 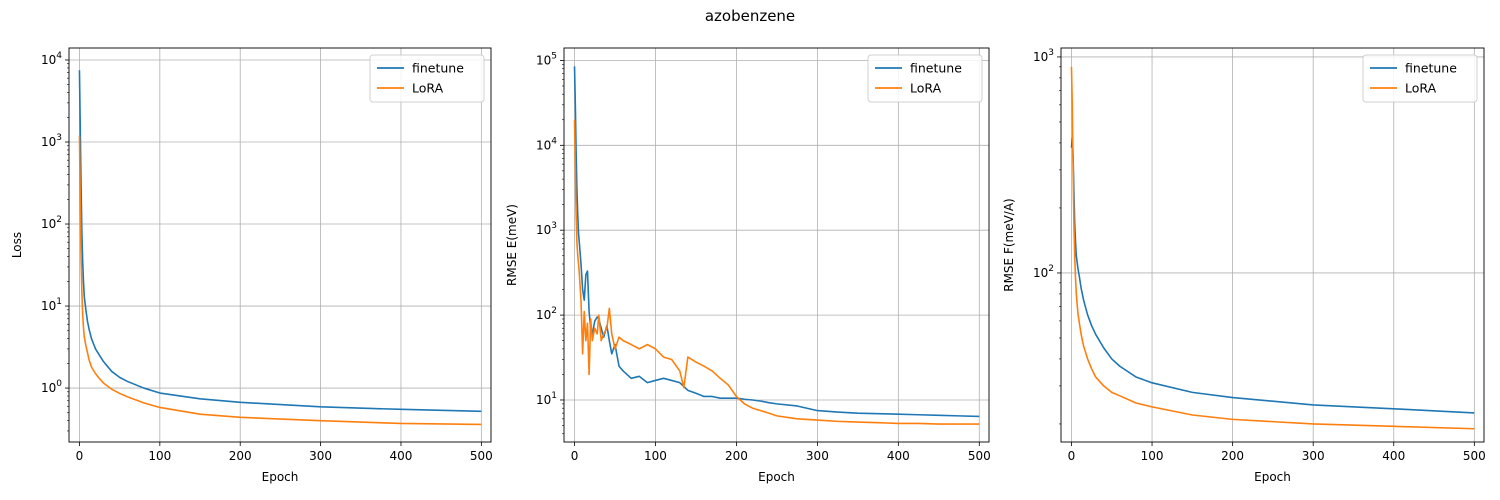 I want to click on y-tick-label: 10⁰, so click(x=51, y=387).